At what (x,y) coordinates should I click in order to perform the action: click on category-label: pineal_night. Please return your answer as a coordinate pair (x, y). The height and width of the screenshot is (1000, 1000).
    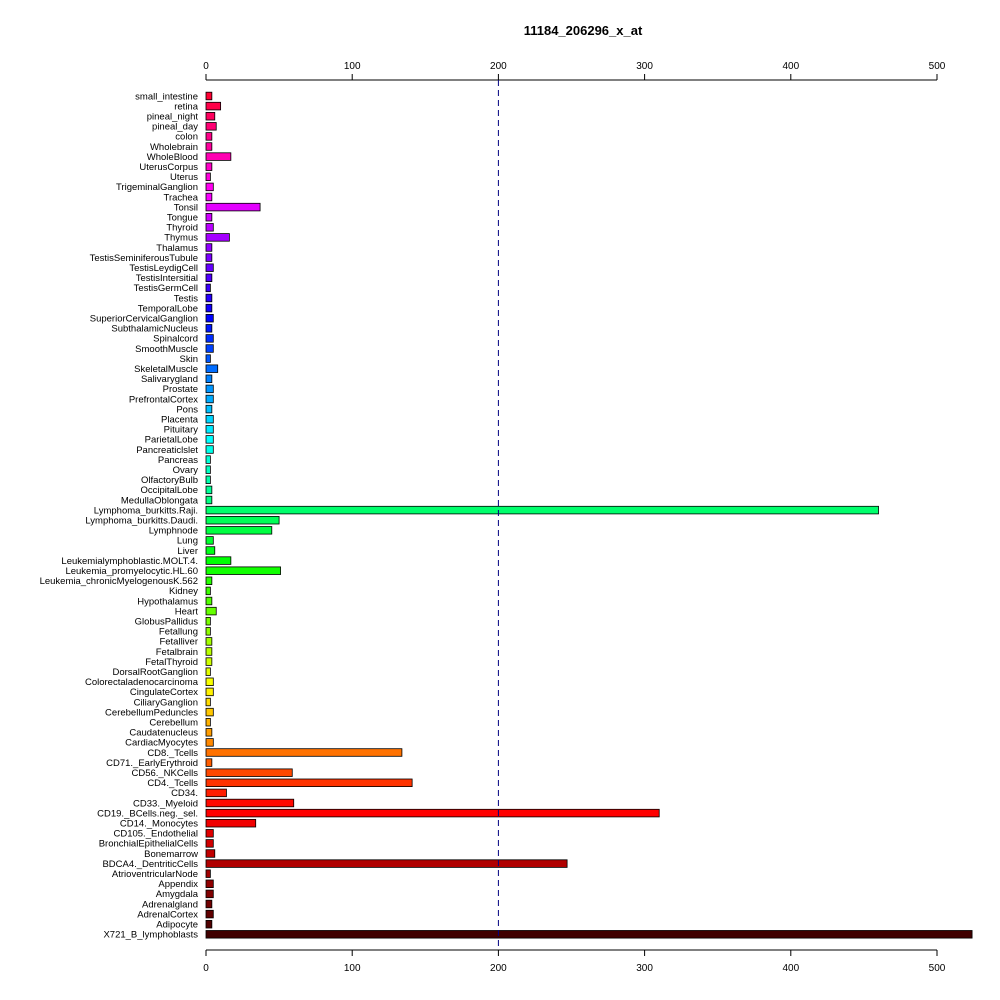
    Looking at the image, I should click on (173, 117).